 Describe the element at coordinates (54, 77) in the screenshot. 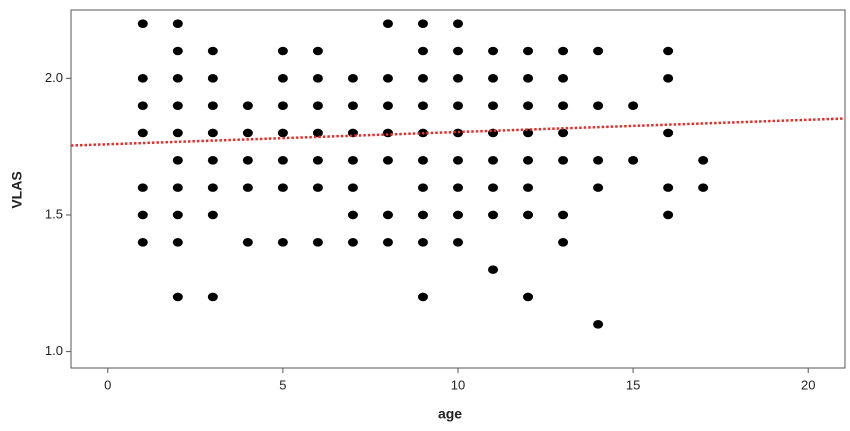

I see `y-tick-label: 2.0` at that location.